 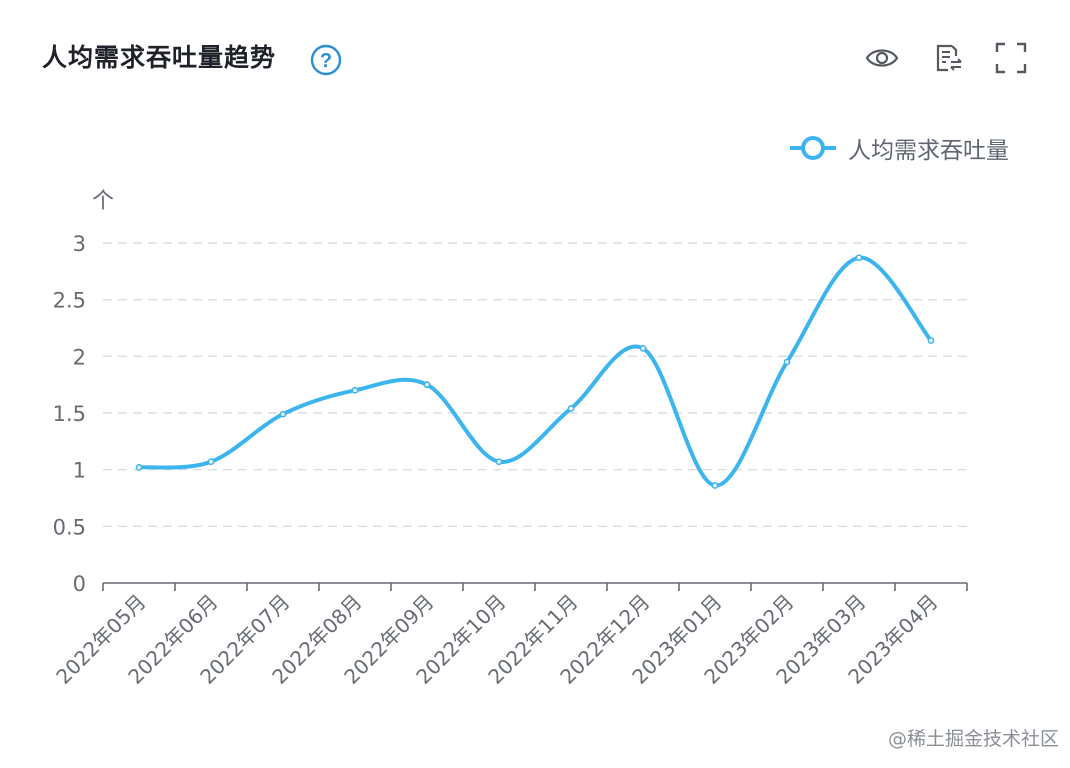 What do you see at coordinates (928, 151) in the screenshot?
I see `legend-label: 人均需求吞吐量` at bounding box center [928, 151].